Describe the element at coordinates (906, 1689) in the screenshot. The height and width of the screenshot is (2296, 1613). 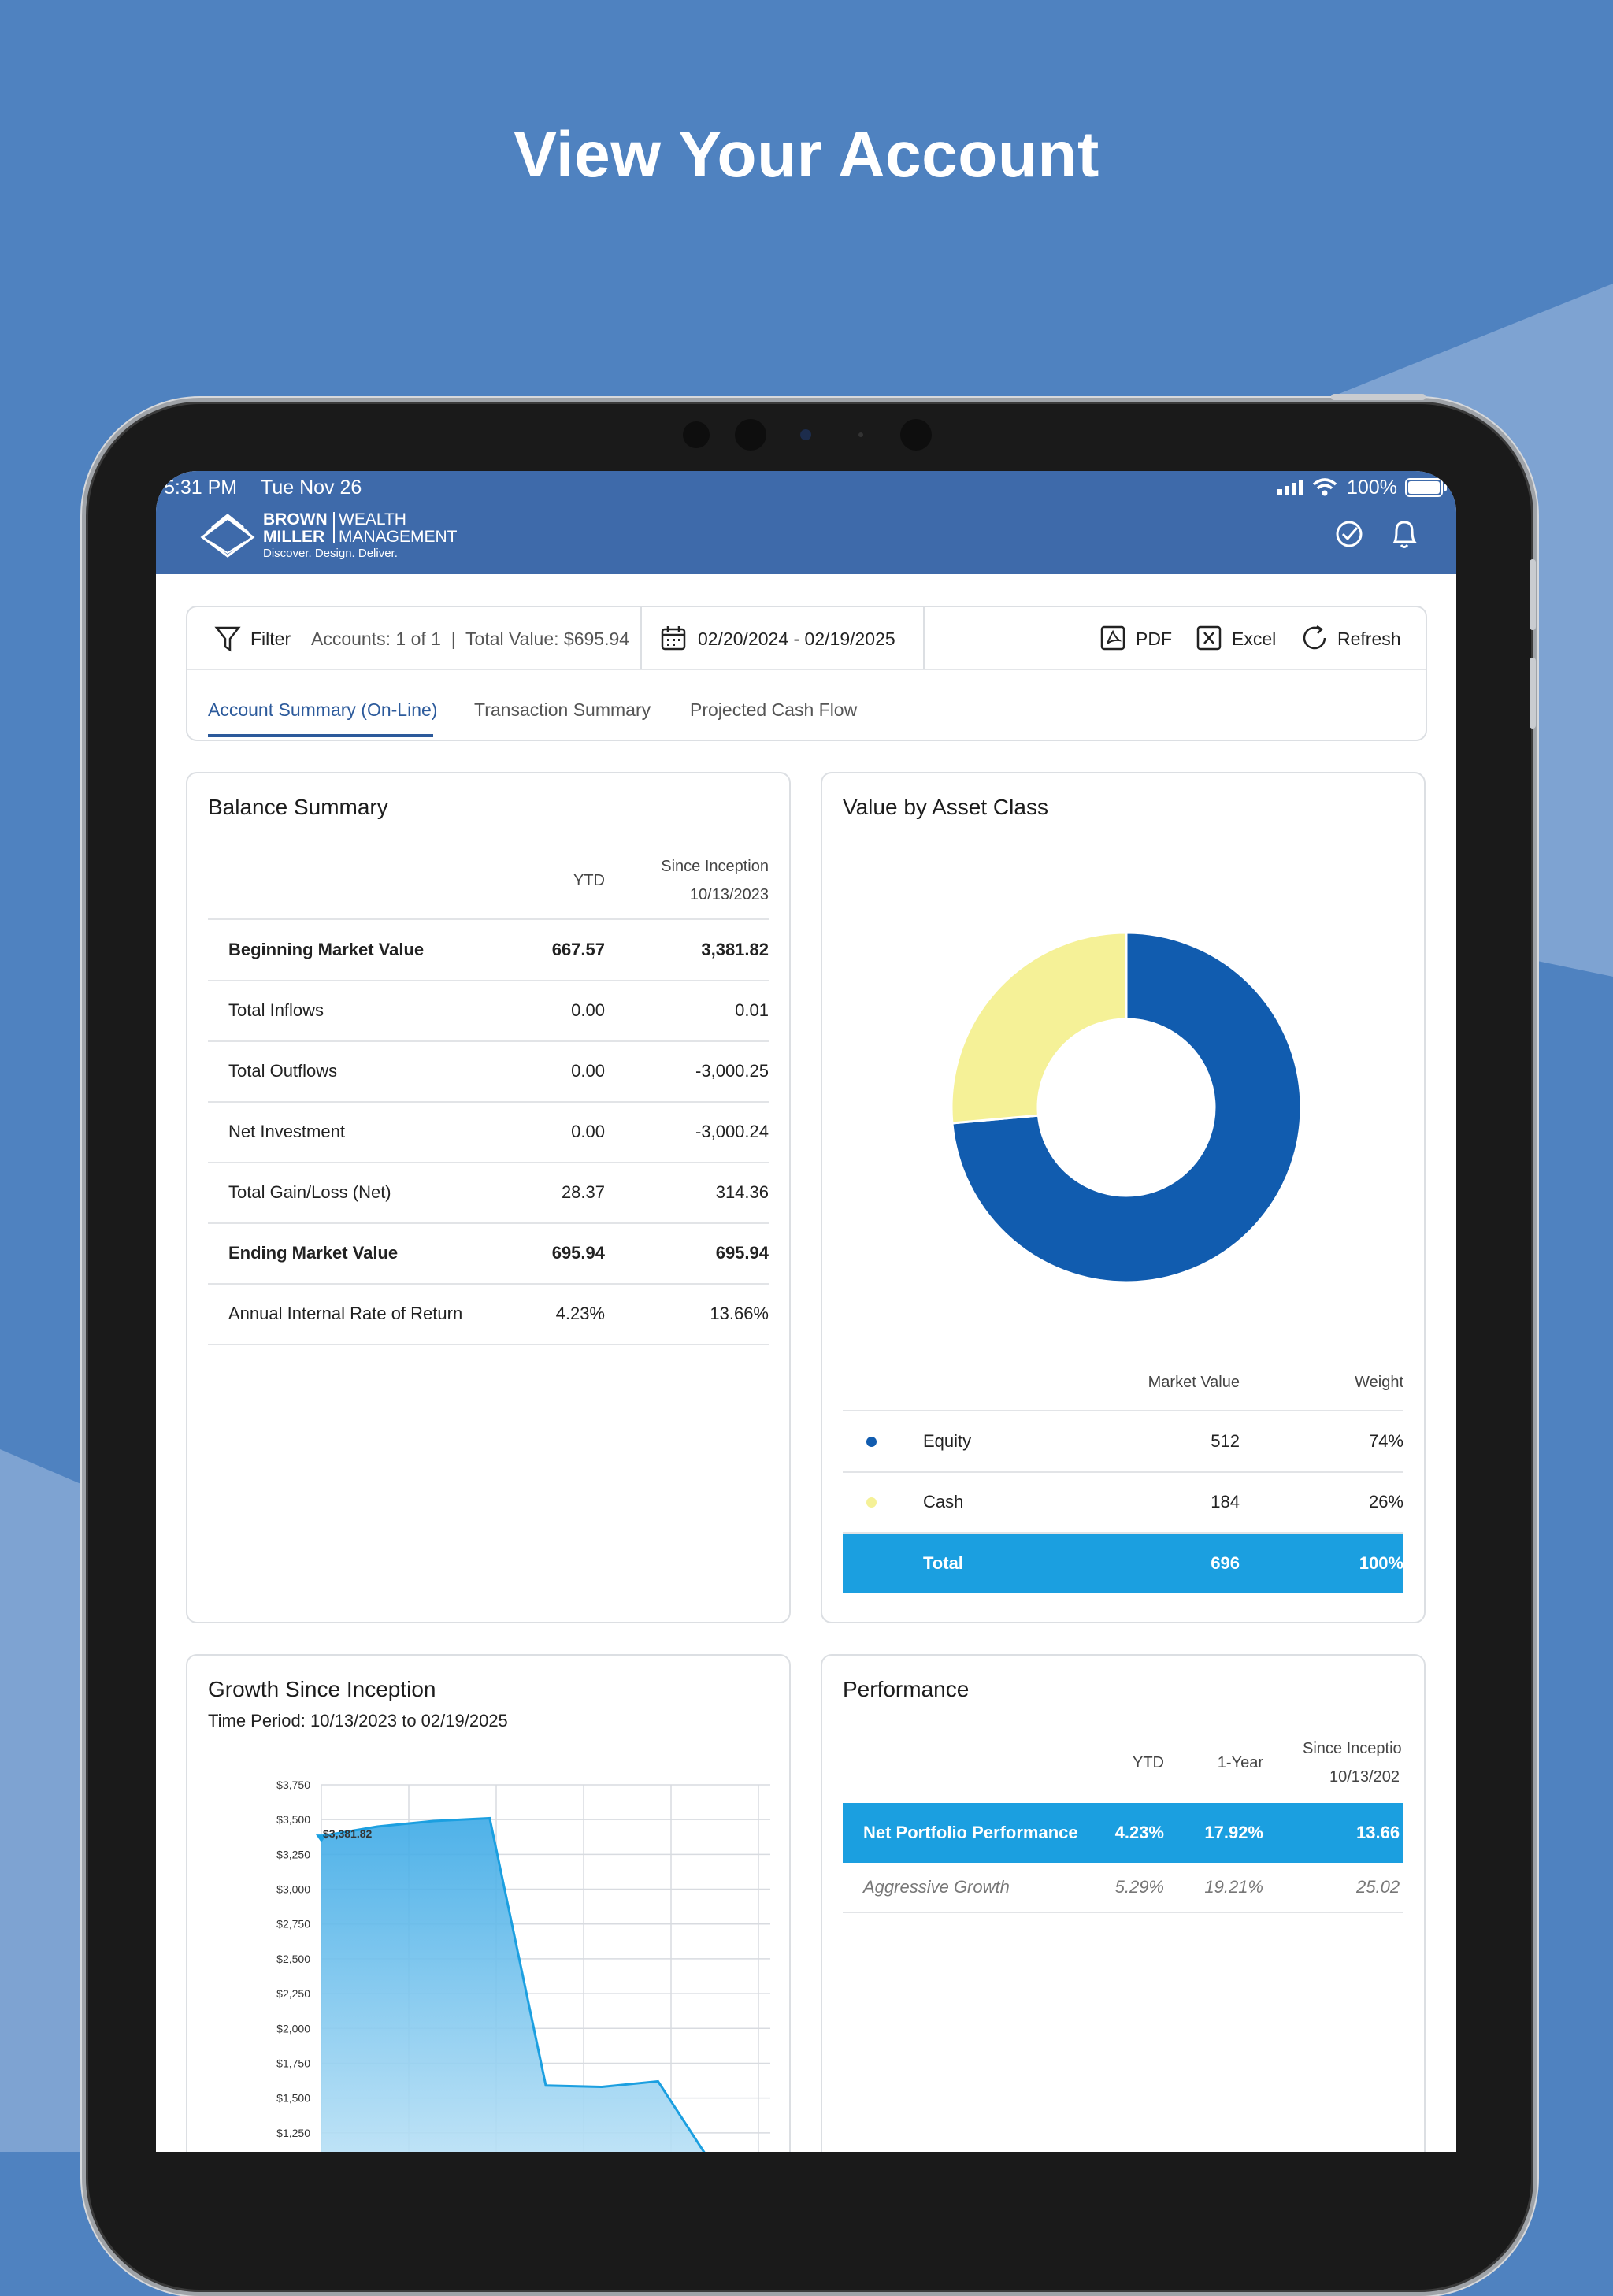
I see `performance-title: Performance` at that location.